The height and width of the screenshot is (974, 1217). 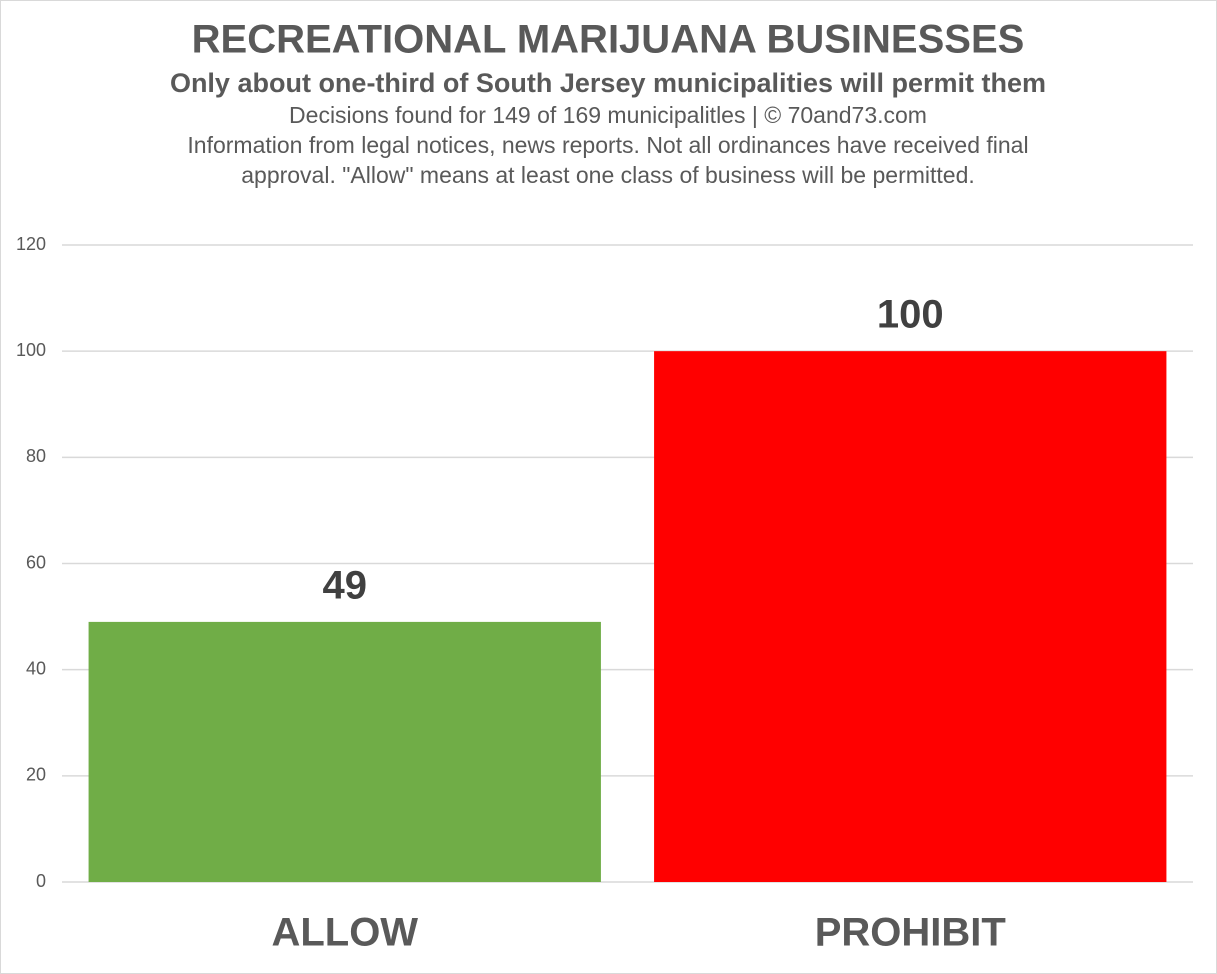 What do you see at coordinates (36, 562) in the screenshot?
I see `y-tick-label: 60` at bounding box center [36, 562].